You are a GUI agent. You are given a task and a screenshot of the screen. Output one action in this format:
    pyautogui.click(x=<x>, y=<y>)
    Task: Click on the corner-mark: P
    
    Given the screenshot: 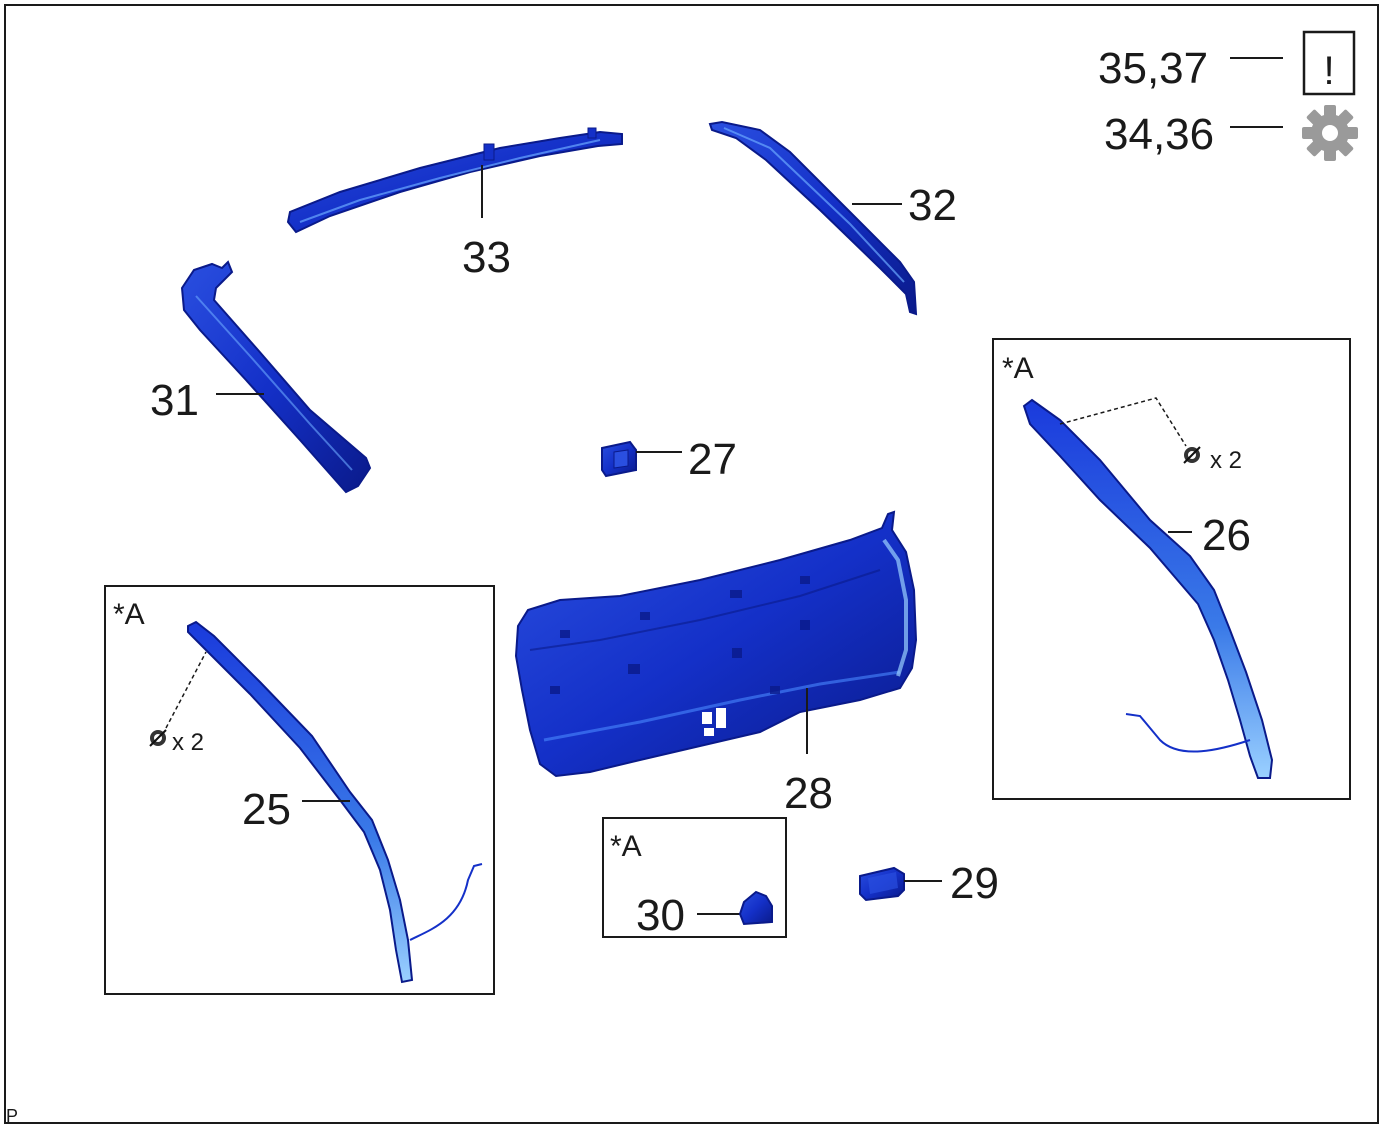 What is the action you would take?
    pyautogui.click(x=12, y=1116)
    